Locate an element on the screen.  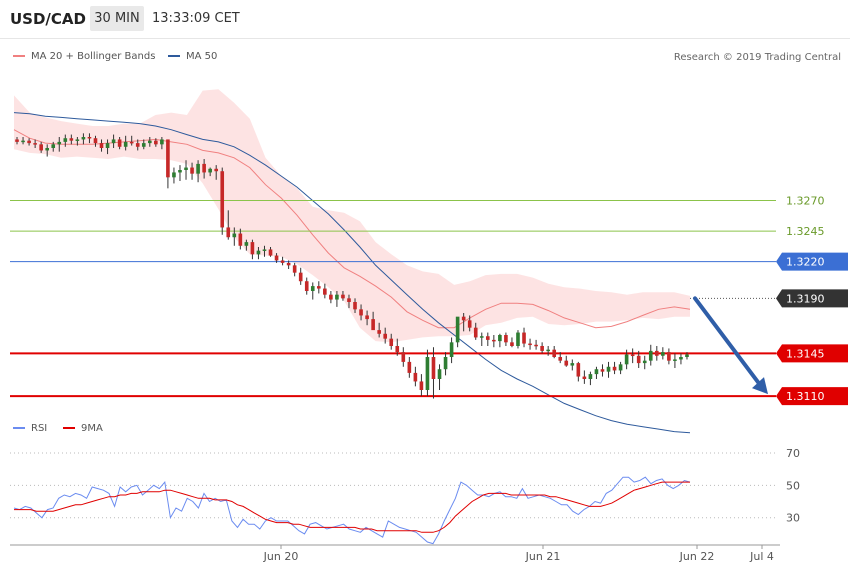
timeframe-button: 30 MIN is located at coordinates (117, 18).